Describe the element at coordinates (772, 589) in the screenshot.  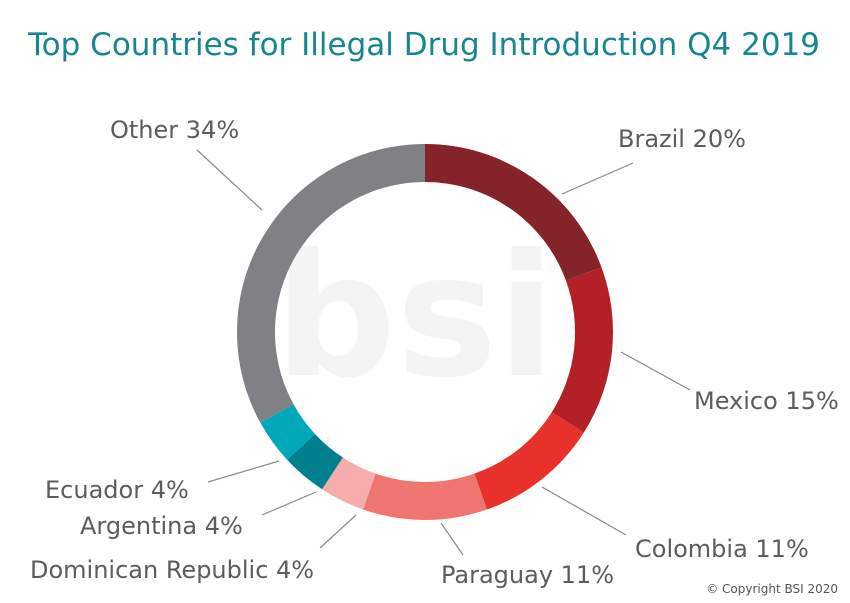
I see `copyright-notice: © Copyright BSI 2020` at that location.